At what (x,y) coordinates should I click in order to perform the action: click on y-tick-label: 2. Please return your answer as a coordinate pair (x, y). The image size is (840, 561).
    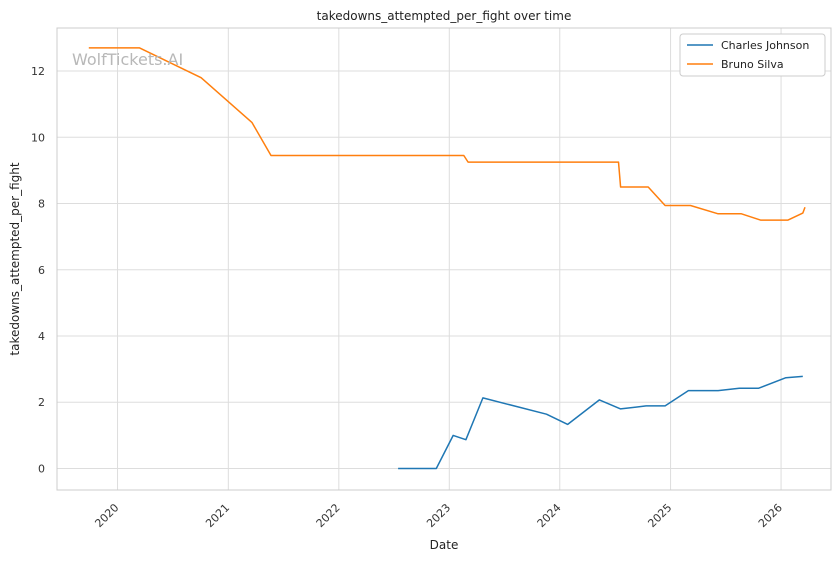
    Looking at the image, I should click on (41, 402).